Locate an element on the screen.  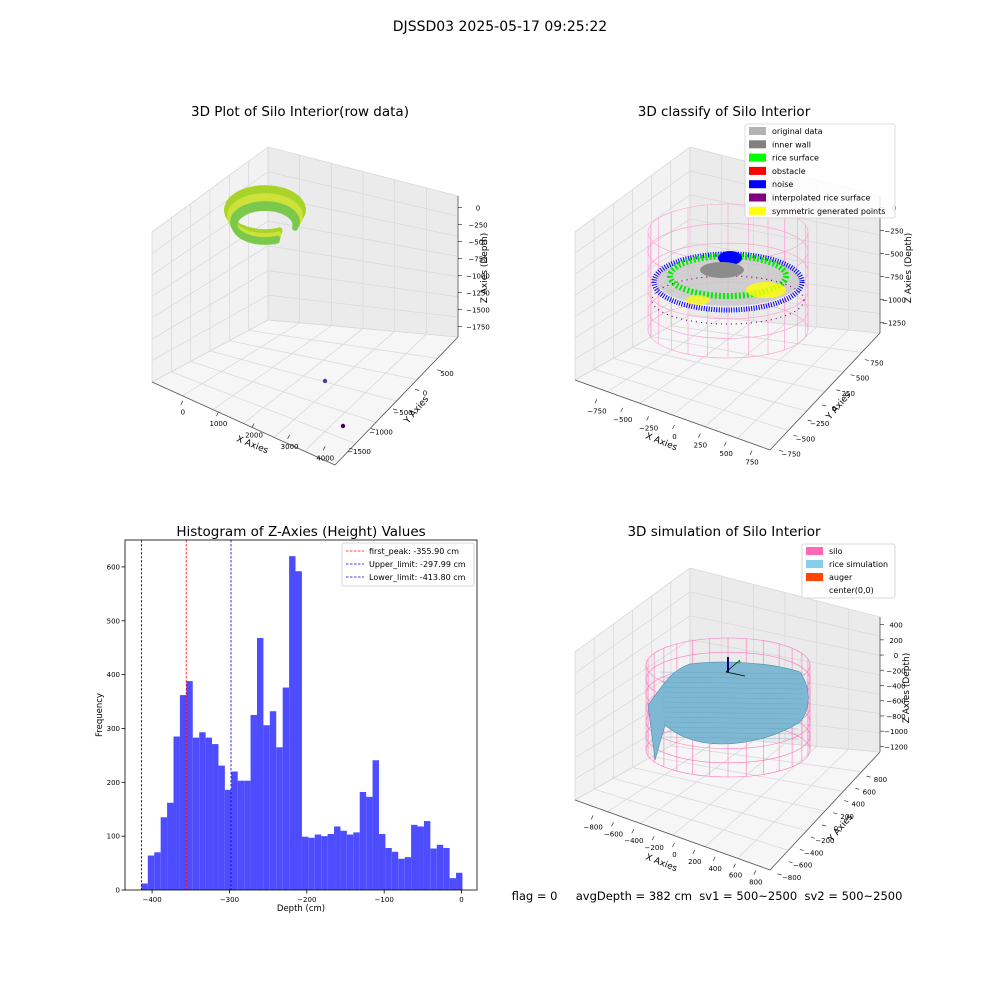
x-tick-label: 1000 is located at coordinates (218, 424).